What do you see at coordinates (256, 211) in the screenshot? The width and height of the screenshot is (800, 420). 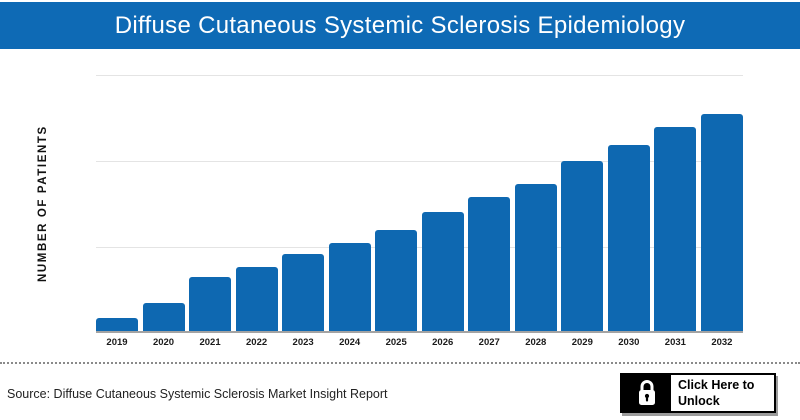 I see `bar-slot-2022: 2022` at bounding box center [256, 211].